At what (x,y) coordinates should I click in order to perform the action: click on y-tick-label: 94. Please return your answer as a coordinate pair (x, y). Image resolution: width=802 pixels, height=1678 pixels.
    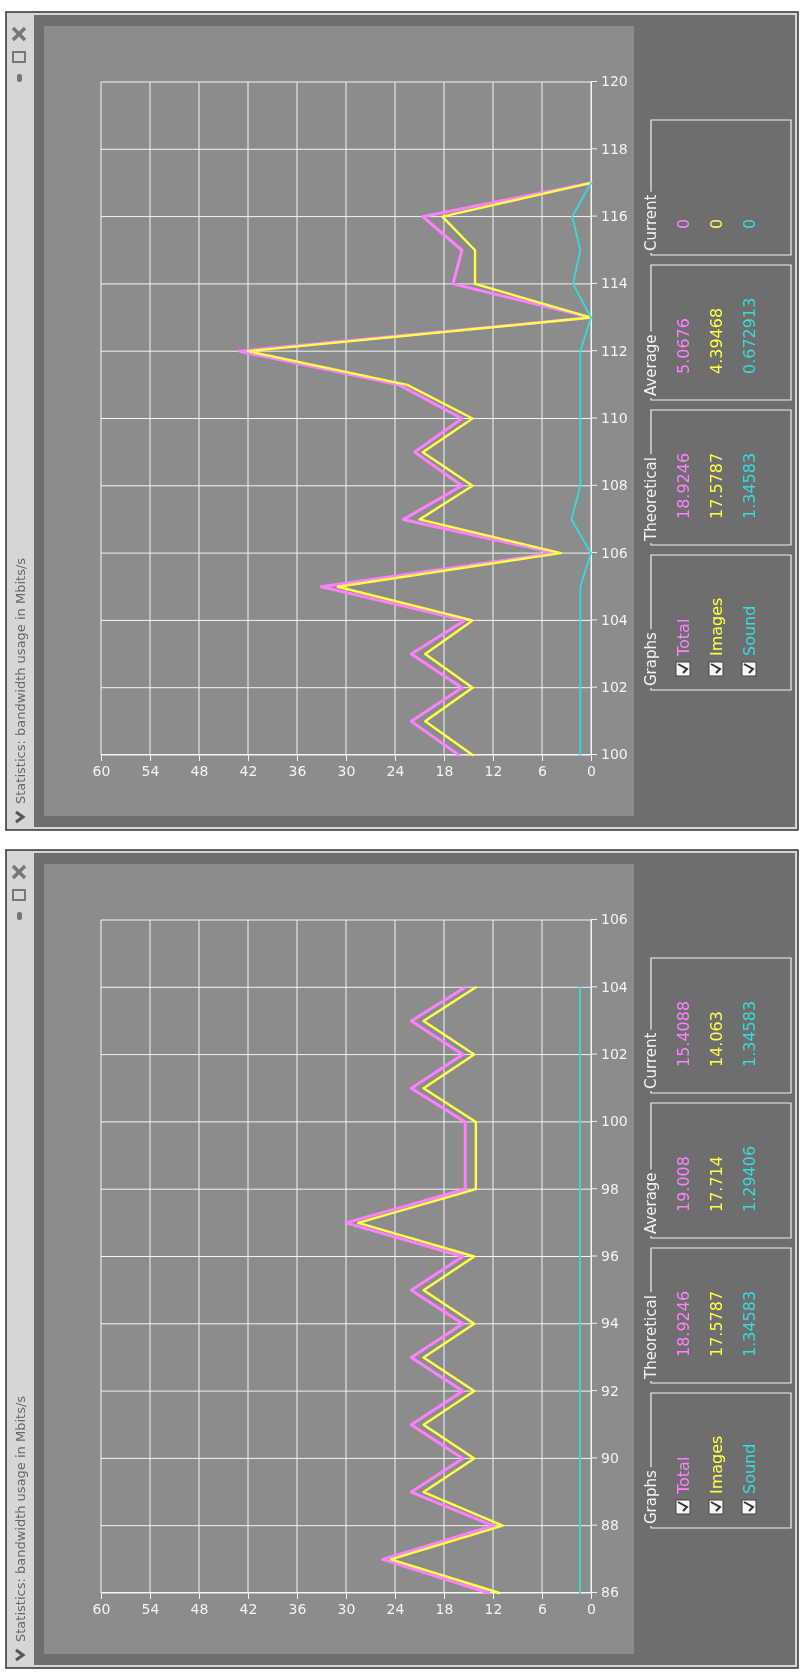
    Looking at the image, I should click on (610, 1323).